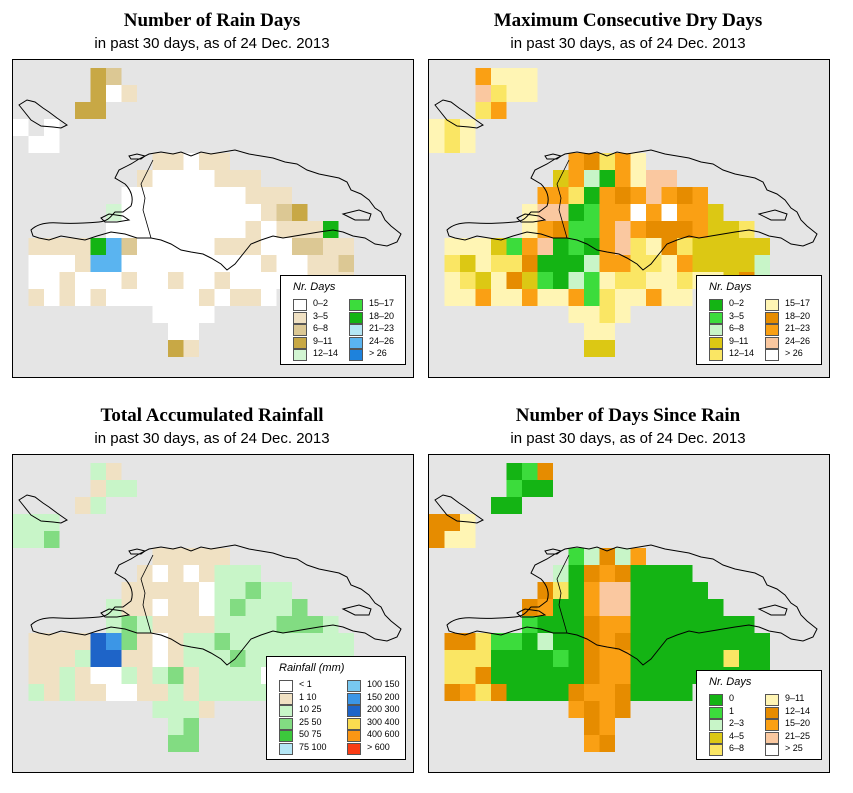 The image size is (853, 793). Describe the element at coordinates (628, 43) in the screenshot. I see `panel-subtitle: in past 30 days, as of 24 Dec. 2013` at that location.